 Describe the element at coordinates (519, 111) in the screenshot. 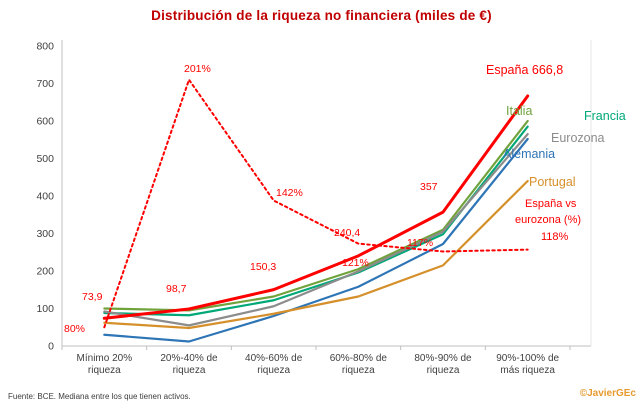

I see `series-label-italia: Italia` at that location.